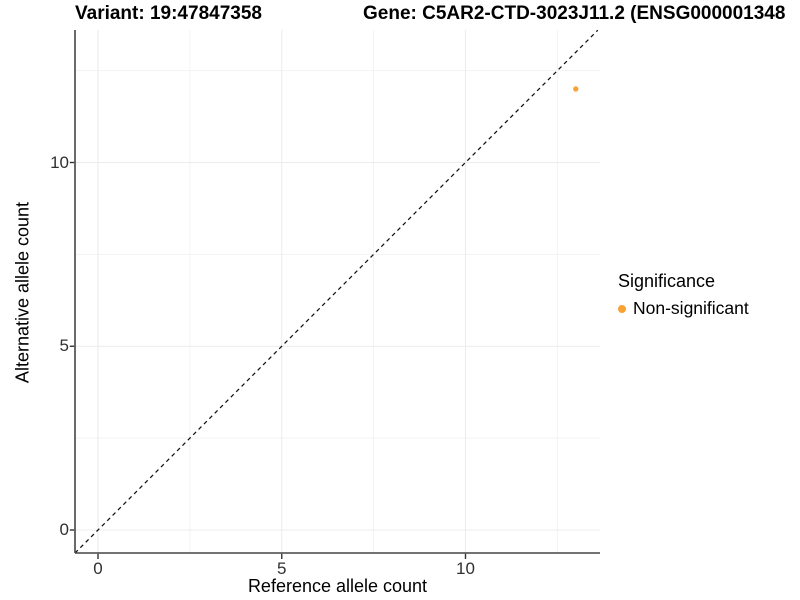  I want to click on y-tick-label: 5, so click(64, 346).